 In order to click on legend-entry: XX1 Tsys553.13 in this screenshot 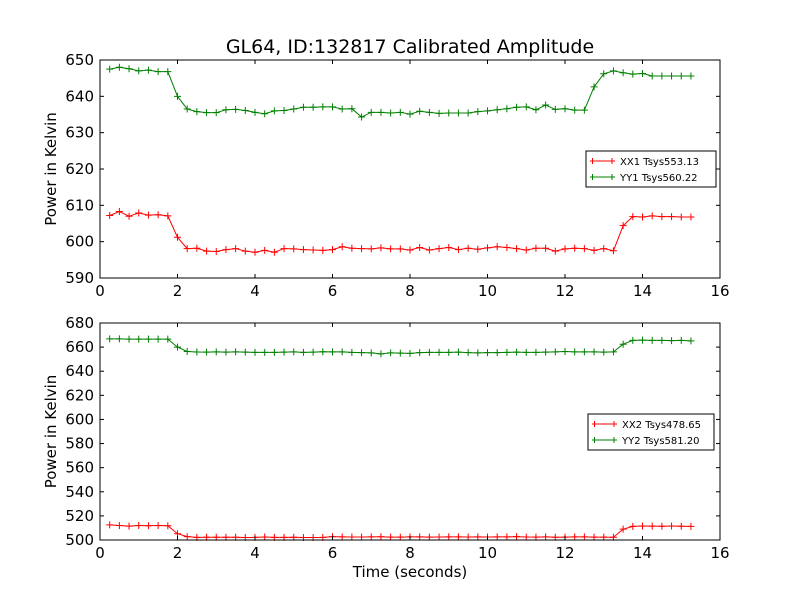, I will do `click(644, 162)`.